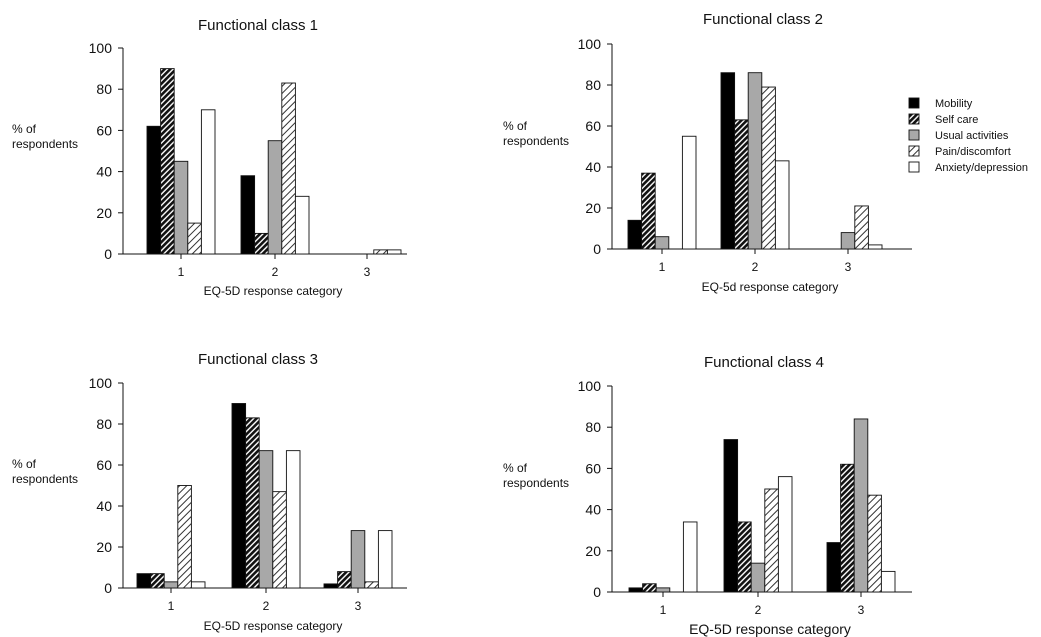 The width and height of the screenshot is (1041, 637). What do you see at coordinates (972, 136) in the screenshot?
I see `legend-label: Usual activities` at bounding box center [972, 136].